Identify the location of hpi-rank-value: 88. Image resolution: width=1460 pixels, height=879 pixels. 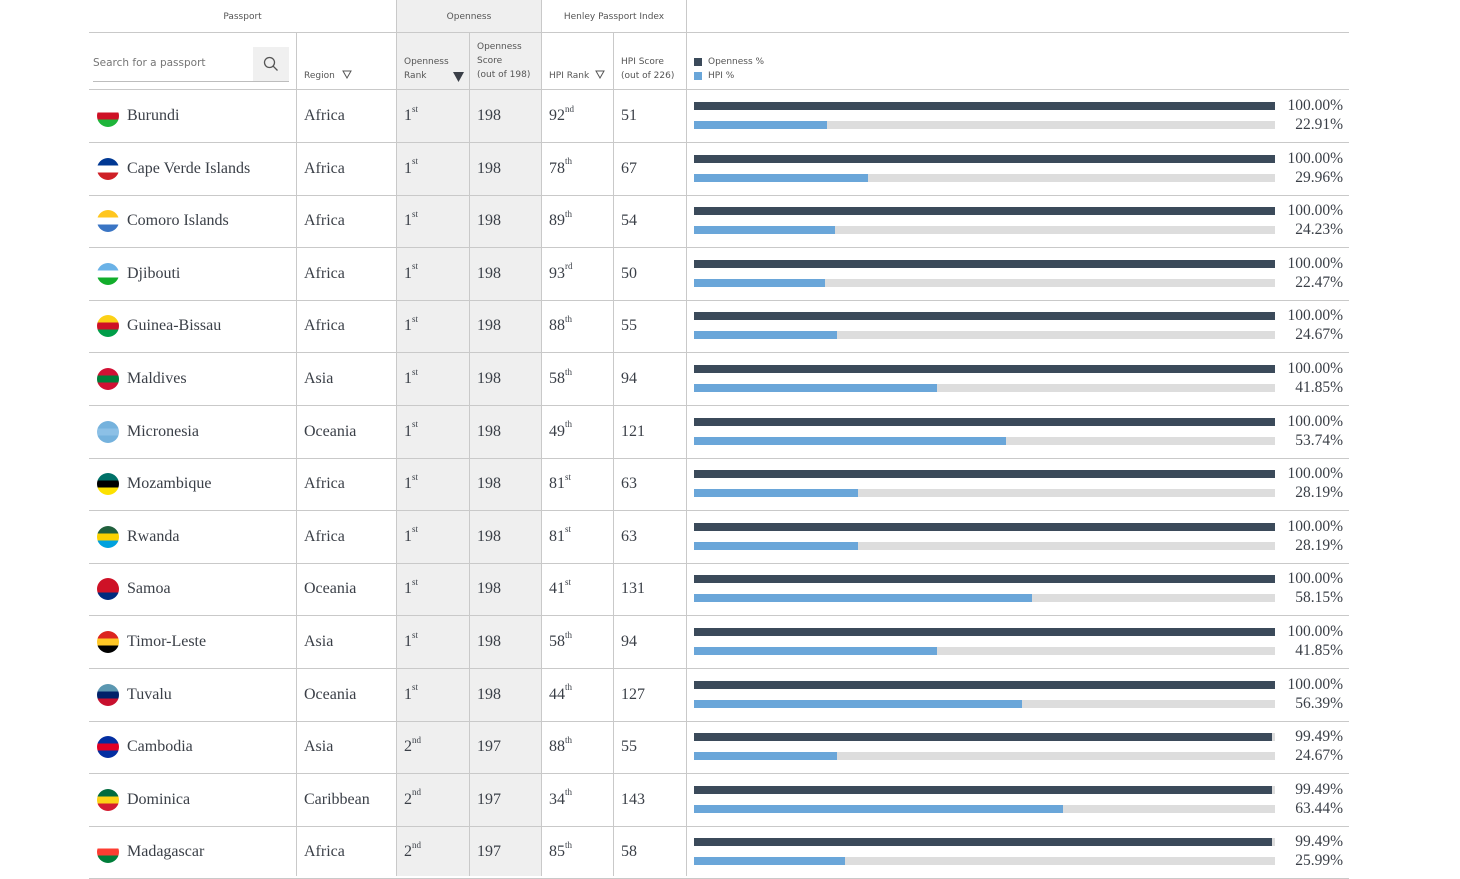
(557, 747).